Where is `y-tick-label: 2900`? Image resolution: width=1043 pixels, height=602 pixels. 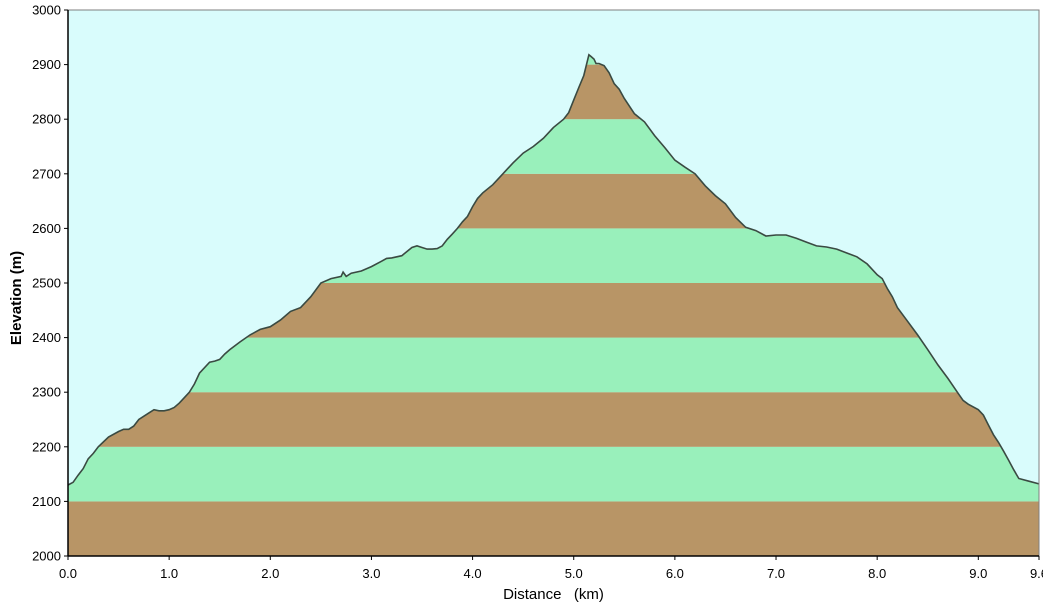 y-tick-label: 2900 is located at coordinates (46, 64).